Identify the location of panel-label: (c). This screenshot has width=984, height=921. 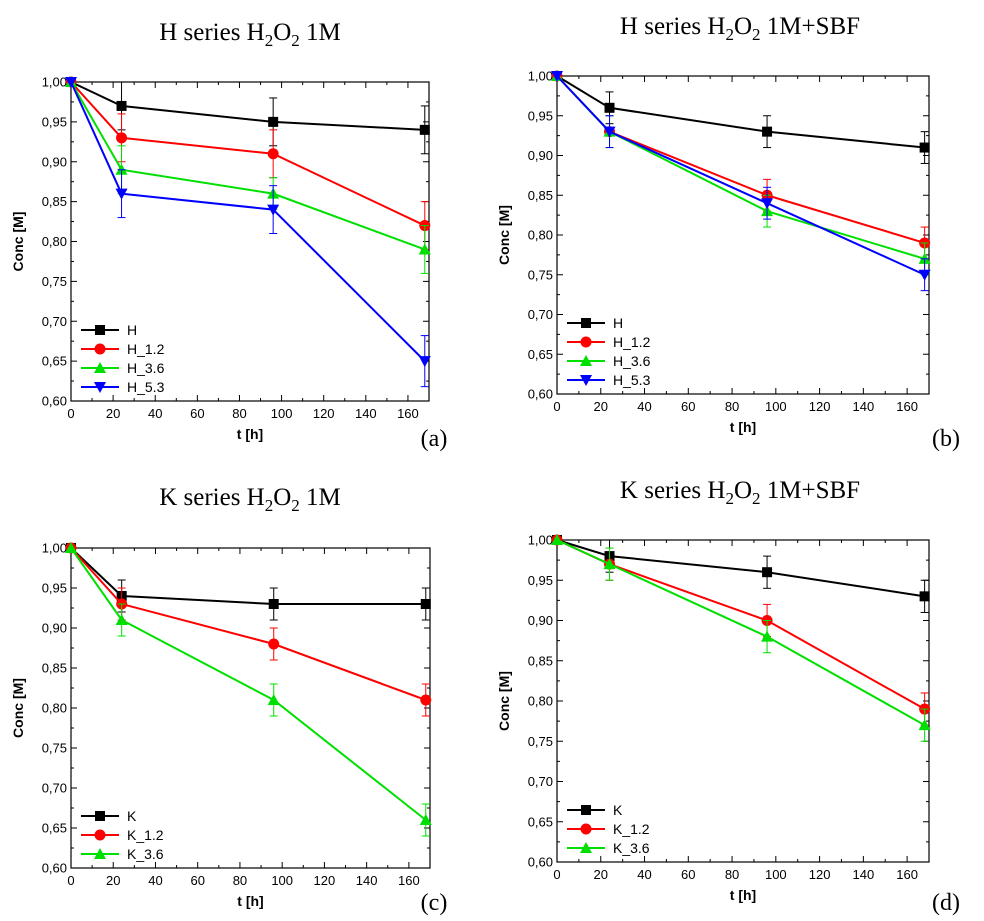
(434, 903).